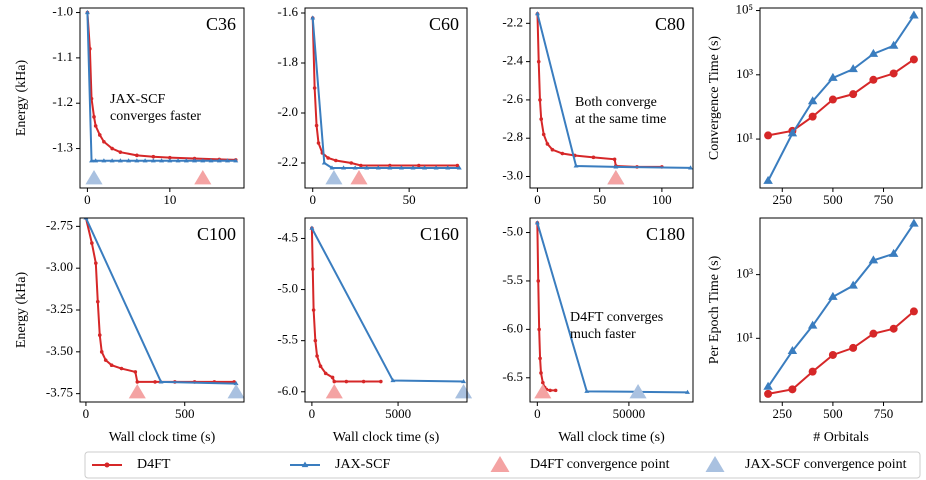  I want to click on legend-label: D4FT convergence point, so click(600, 464).